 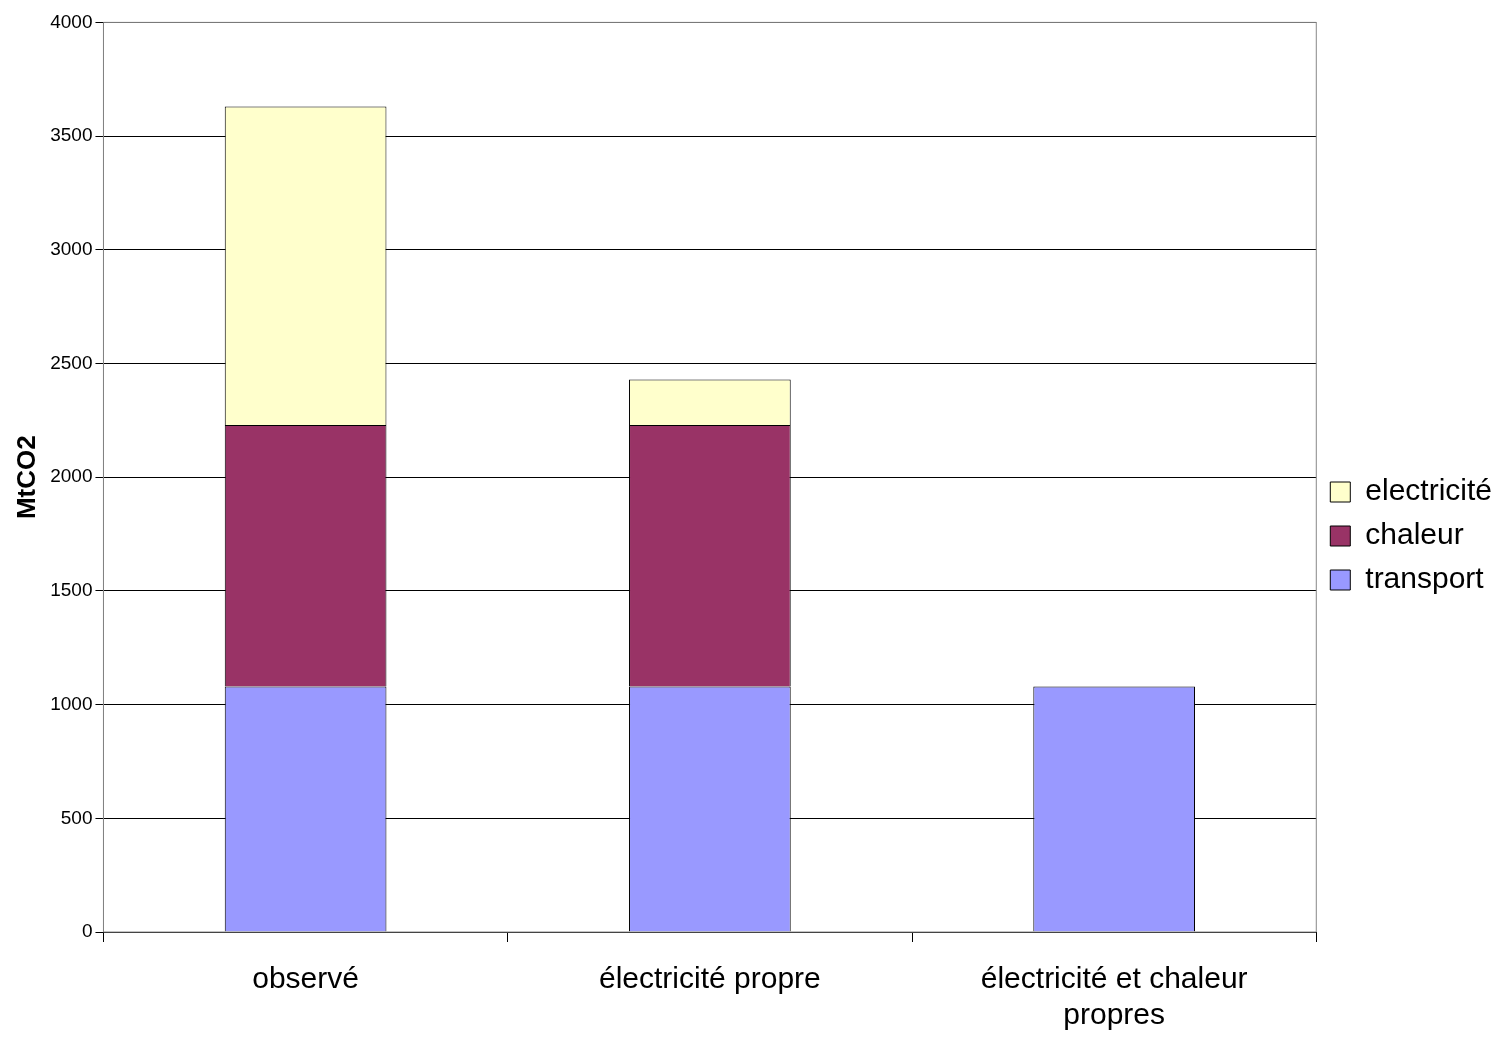 I want to click on x-tick-label: électricité propre, so click(x=710, y=978).